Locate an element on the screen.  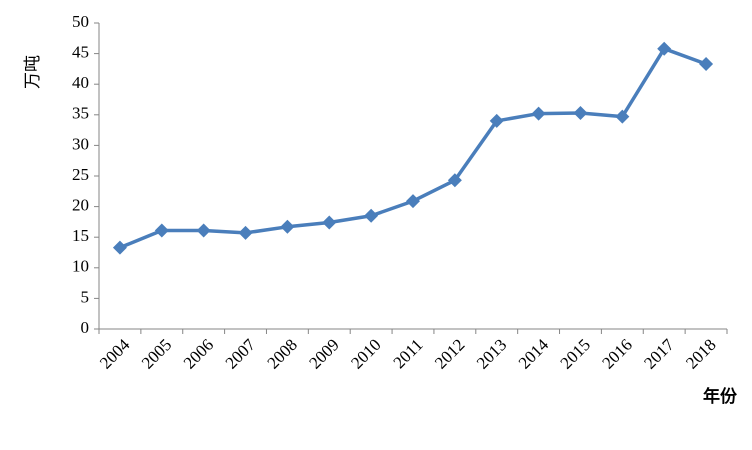
y-tick-label: 50 is located at coordinates (80, 21).